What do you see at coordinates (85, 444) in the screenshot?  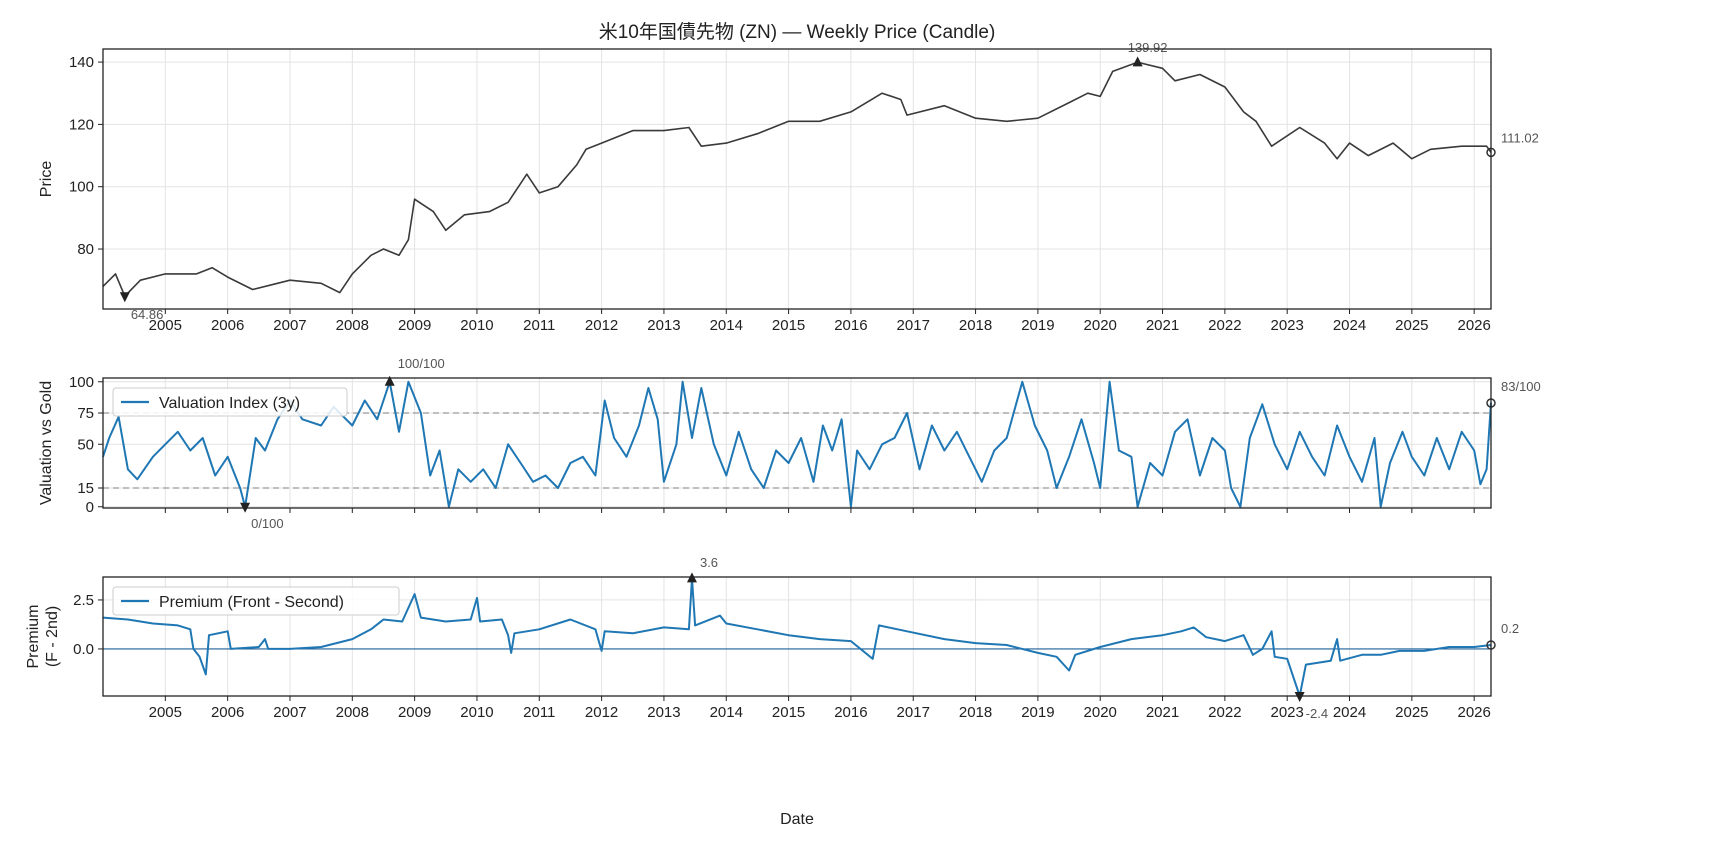 I see `y-tick-label: 50` at bounding box center [85, 444].